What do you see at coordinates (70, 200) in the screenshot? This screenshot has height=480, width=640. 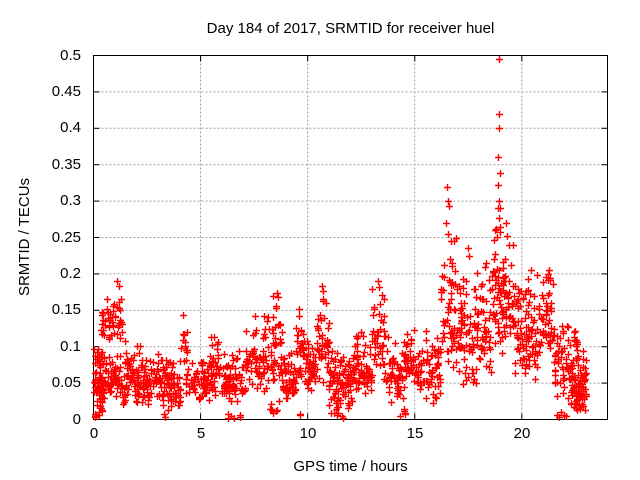 I see `y-tick-label: 0.3` at bounding box center [70, 200].